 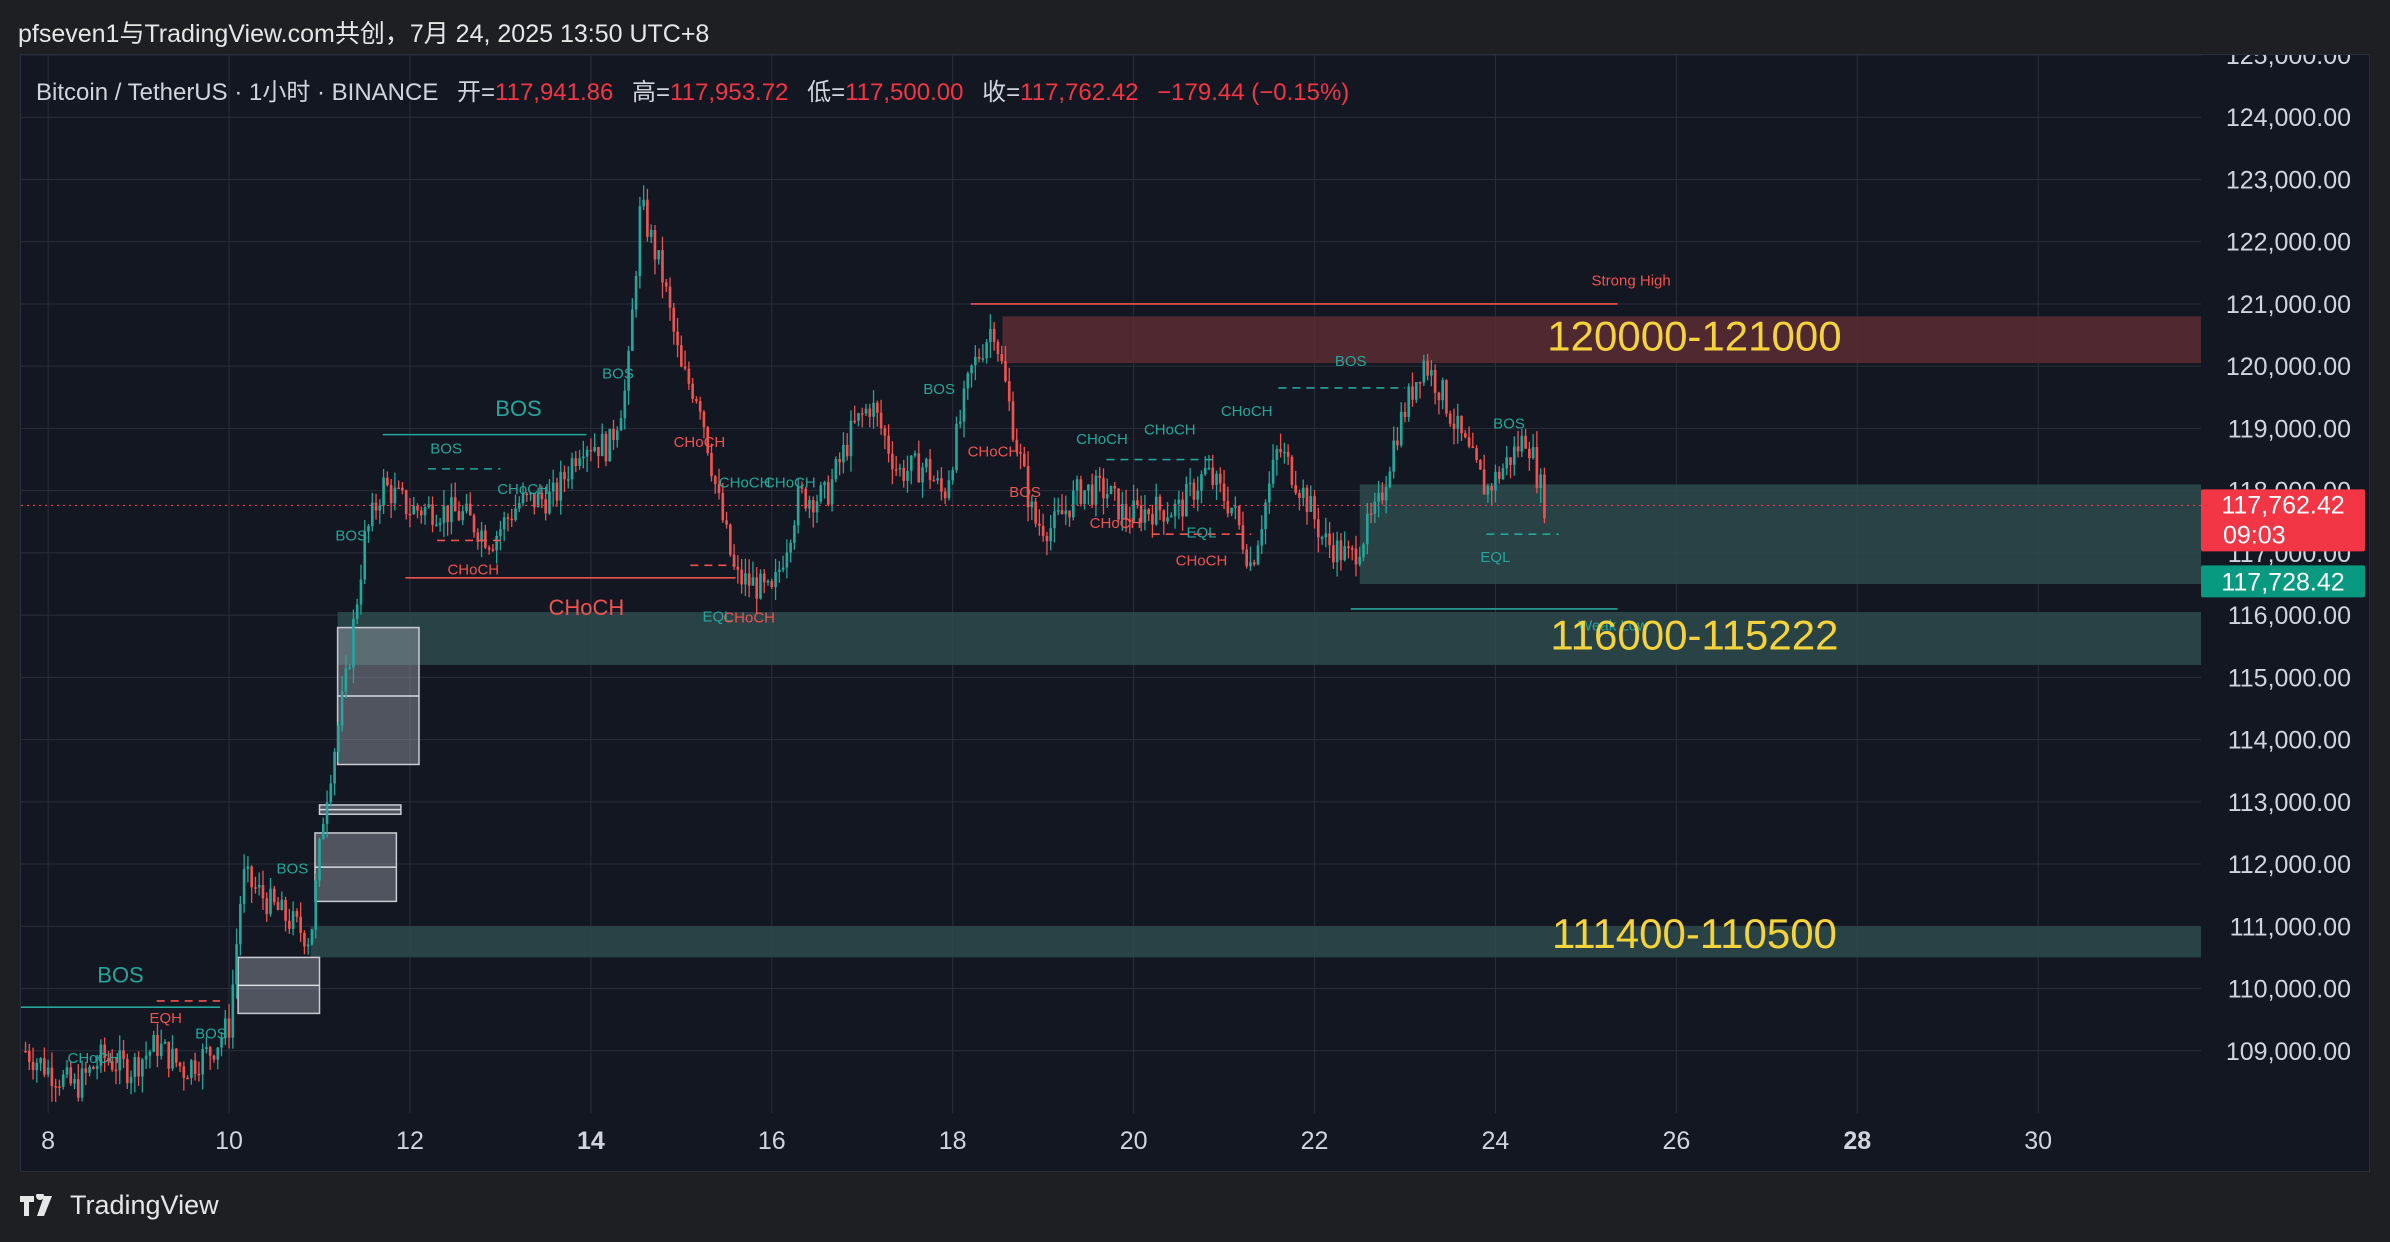 What do you see at coordinates (40, 1205) in the screenshot?
I see `tradingview-logo-icon` at bounding box center [40, 1205].